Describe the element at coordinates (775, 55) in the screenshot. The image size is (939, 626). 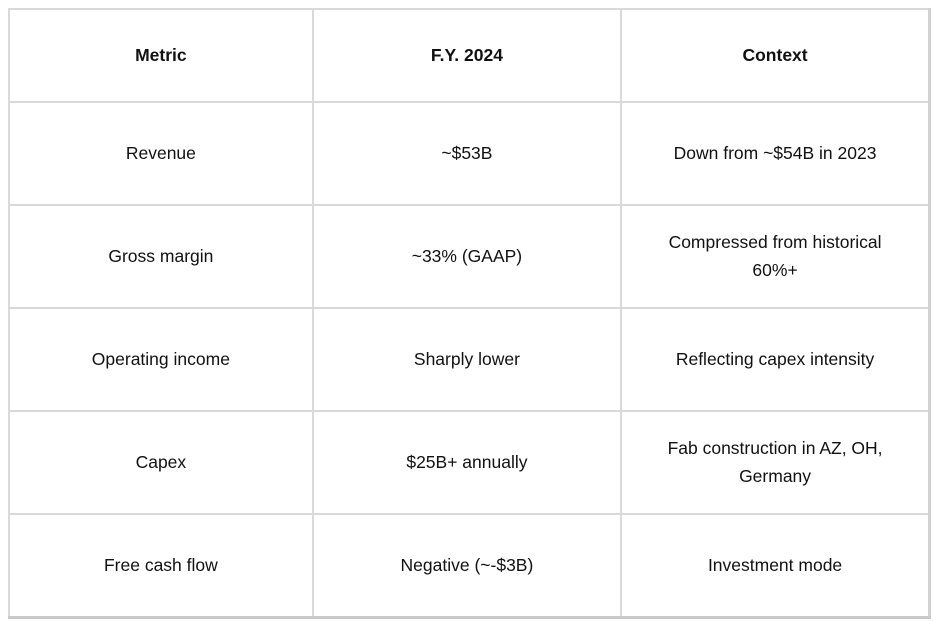
I see `header-cell-context: Context` at that location.